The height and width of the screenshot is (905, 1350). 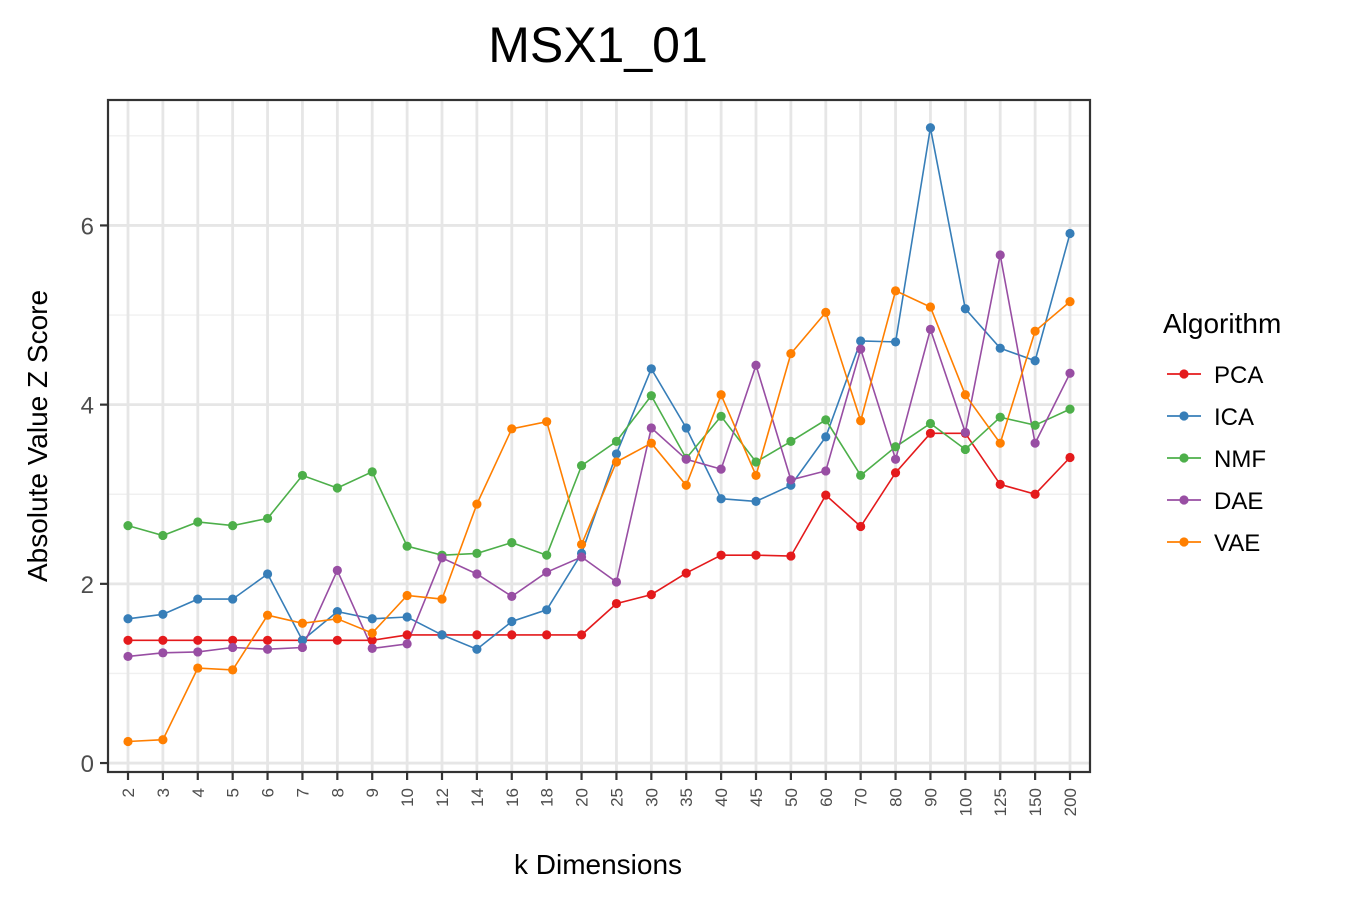 I want to click on x-tick-label: 25, so click(x=616, y=797).